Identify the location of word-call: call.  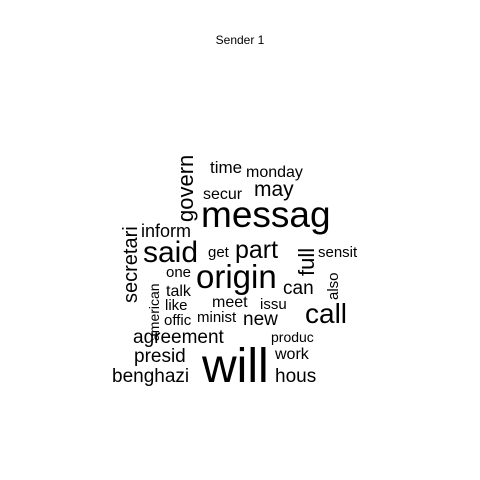
(326, 313).